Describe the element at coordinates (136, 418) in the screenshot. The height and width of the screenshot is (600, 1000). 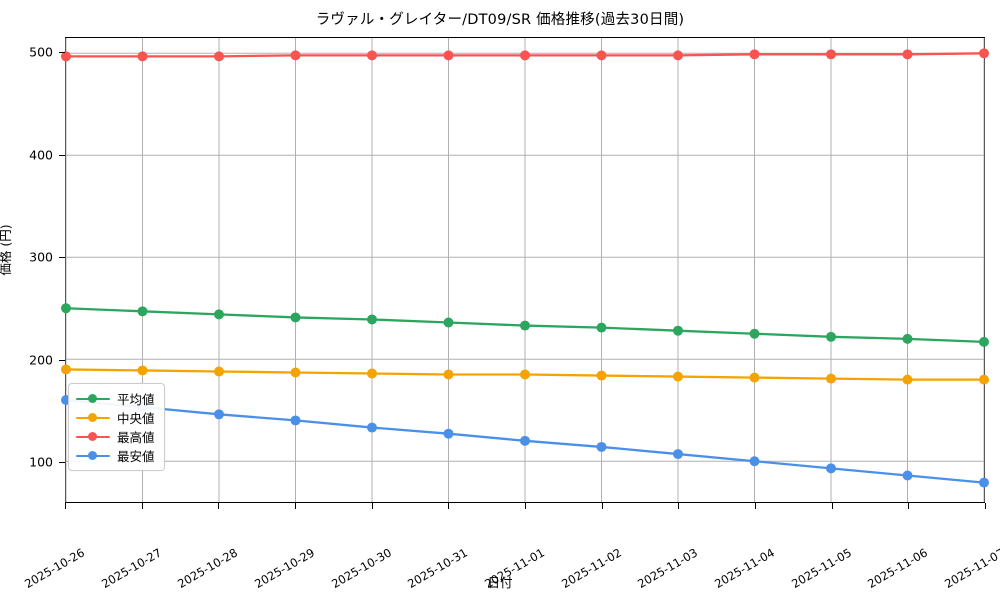
I see `legend-item-label: 中央値` at that location.